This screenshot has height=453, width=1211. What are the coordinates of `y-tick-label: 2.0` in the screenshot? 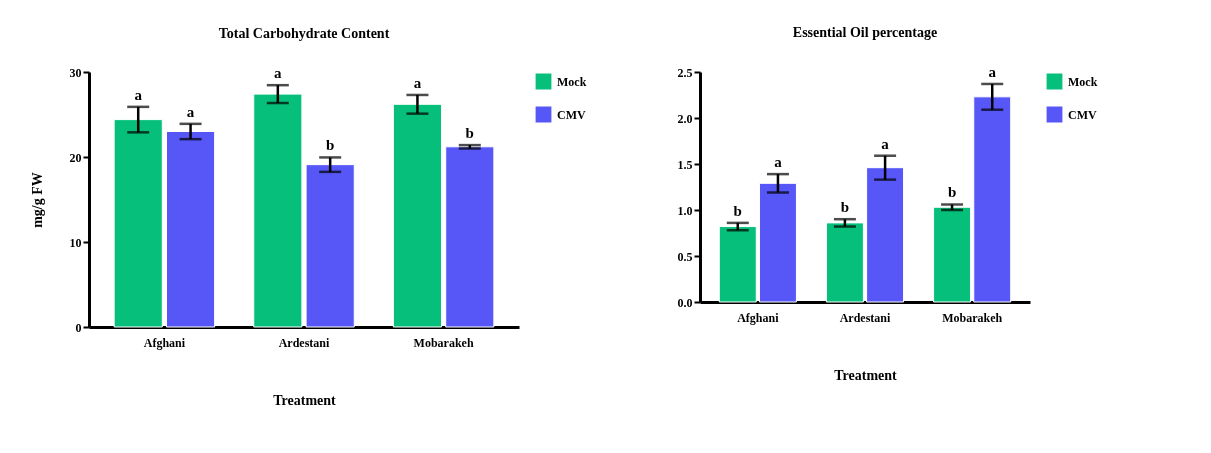 It's located at (685, 118).